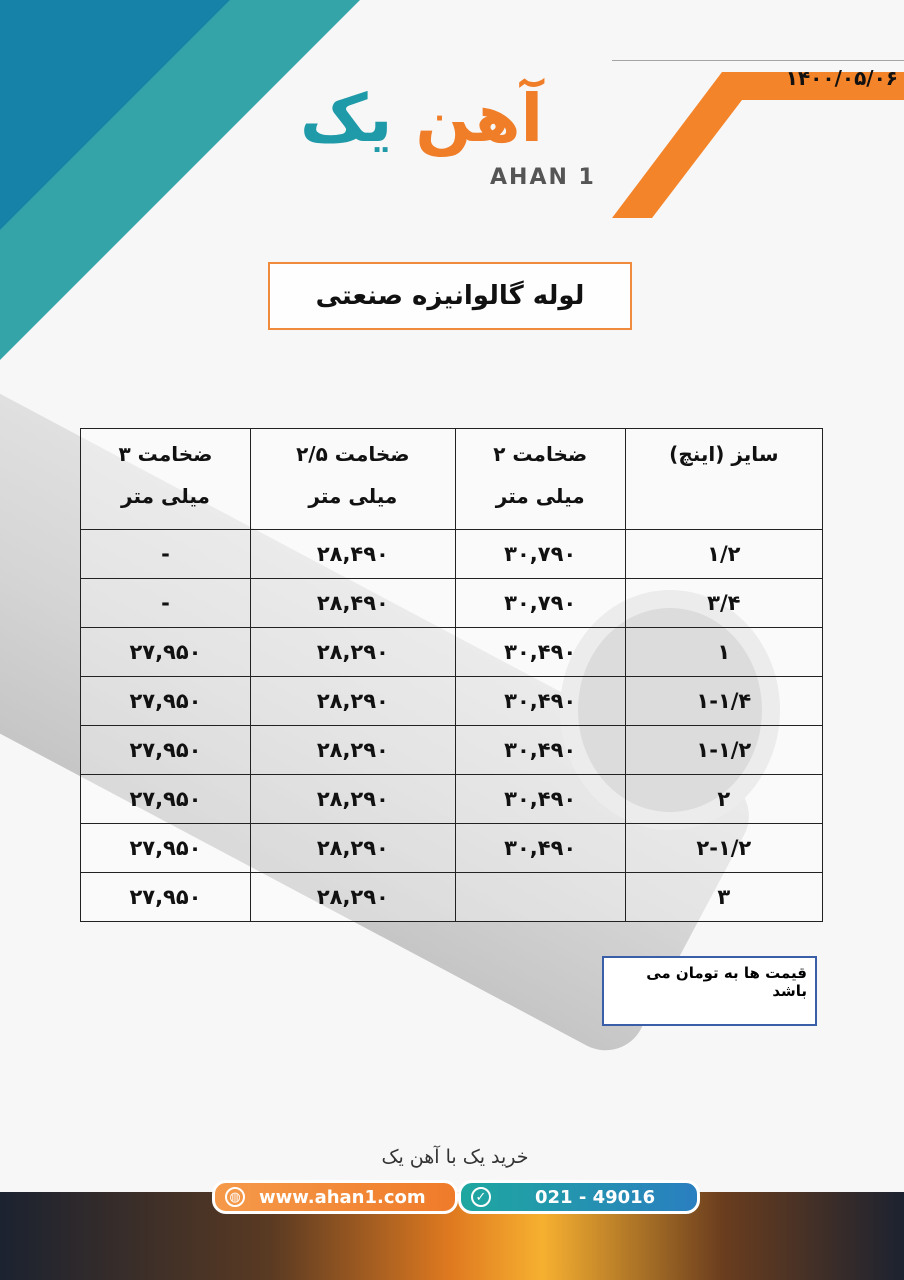 This screenshot has width=904, height=1280. What do you see at coordinates (235, 1197) in the screenshot?
I see `globe-icon: ◍` at bounding box center [235, 1197].